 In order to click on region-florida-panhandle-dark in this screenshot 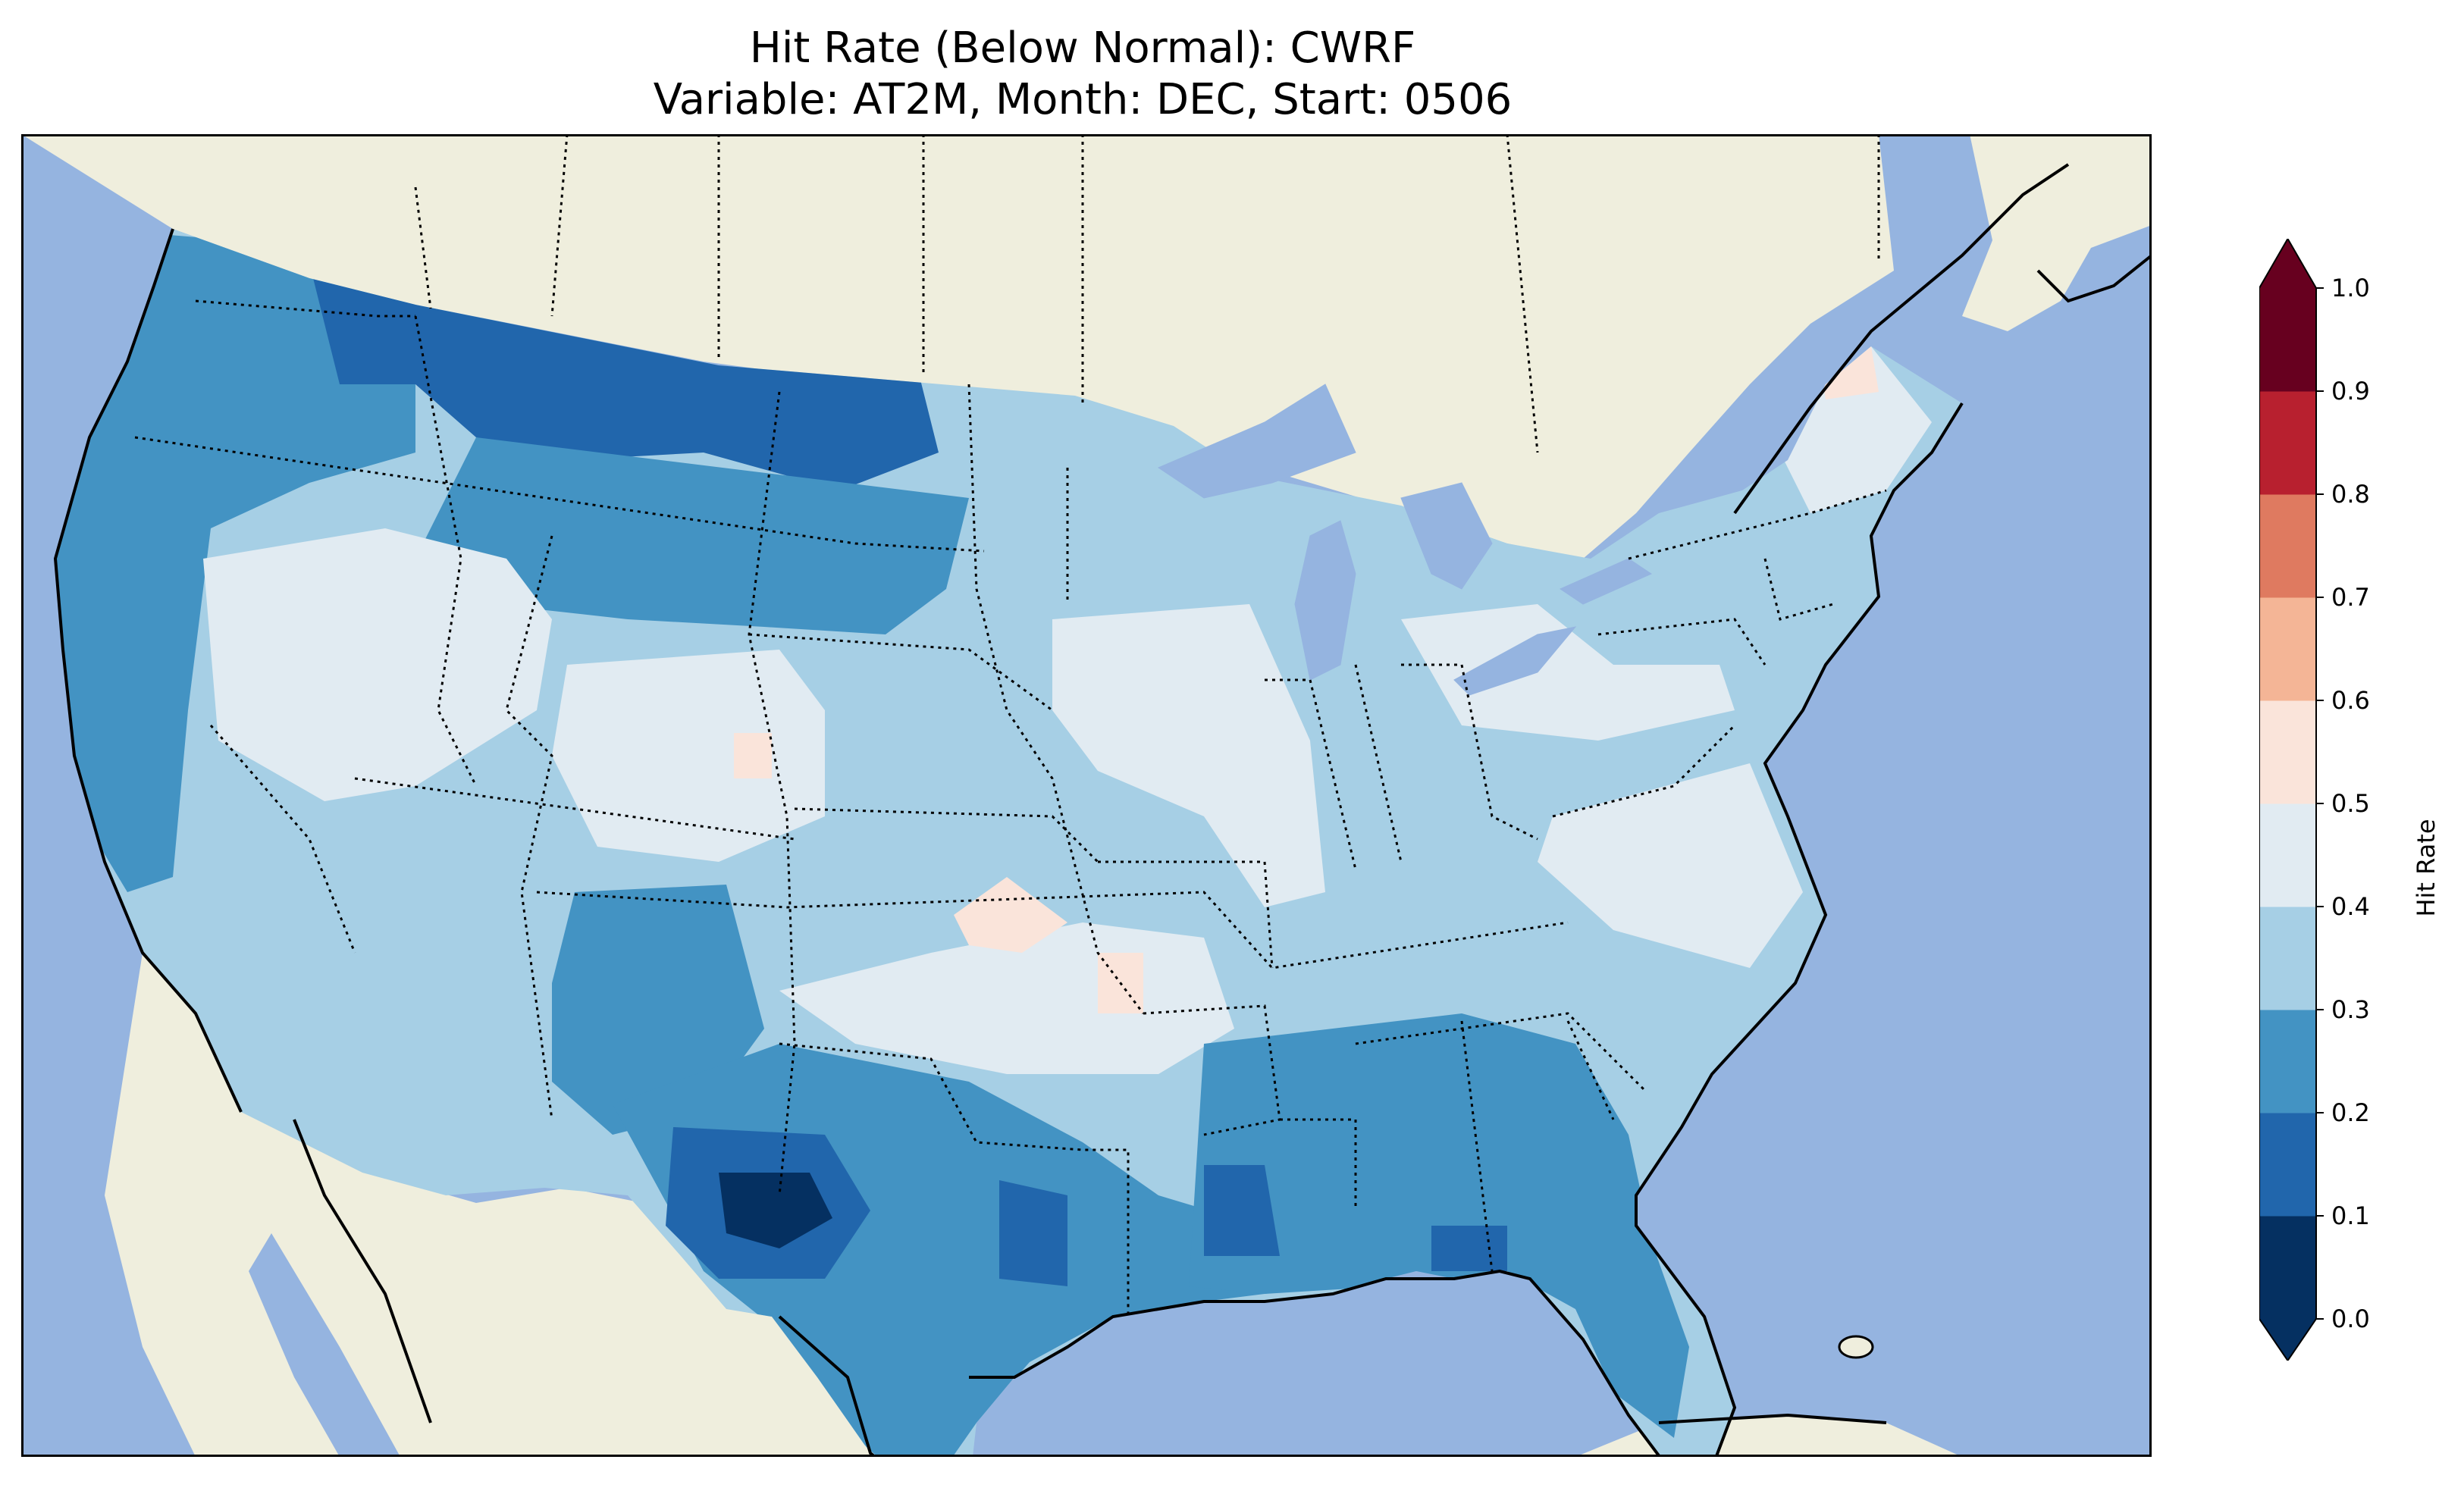, I will do `click(1469, 1248)`.